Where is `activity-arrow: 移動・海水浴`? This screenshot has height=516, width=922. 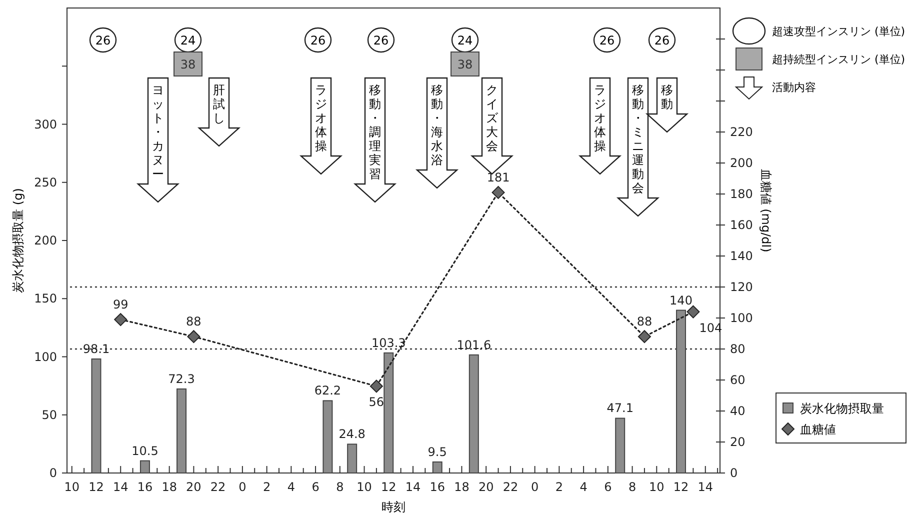
activity-arrow: 移動・海水浴 is located at coordinates (437, 133).